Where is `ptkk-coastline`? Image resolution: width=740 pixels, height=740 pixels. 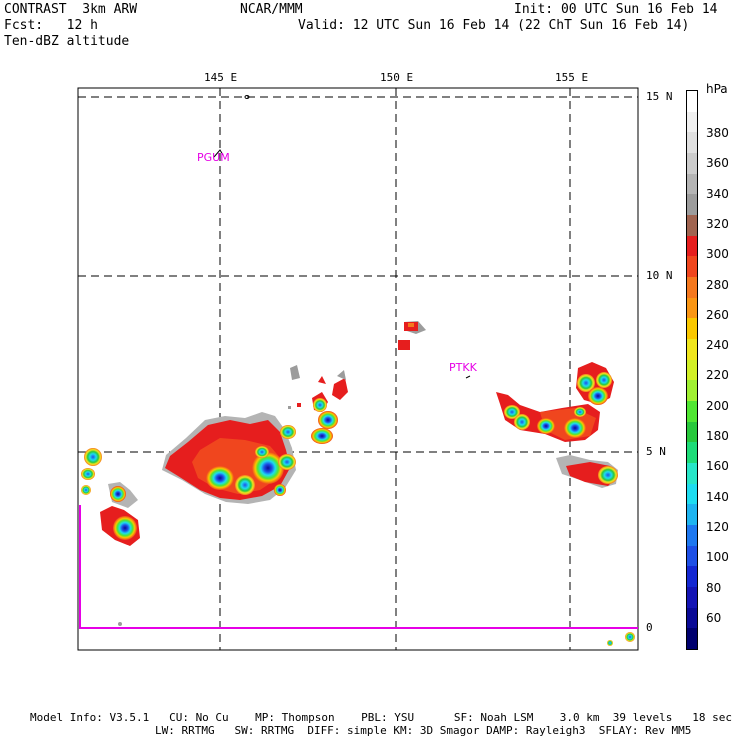 ptkk-coastline is located at coordinates (468, 377).